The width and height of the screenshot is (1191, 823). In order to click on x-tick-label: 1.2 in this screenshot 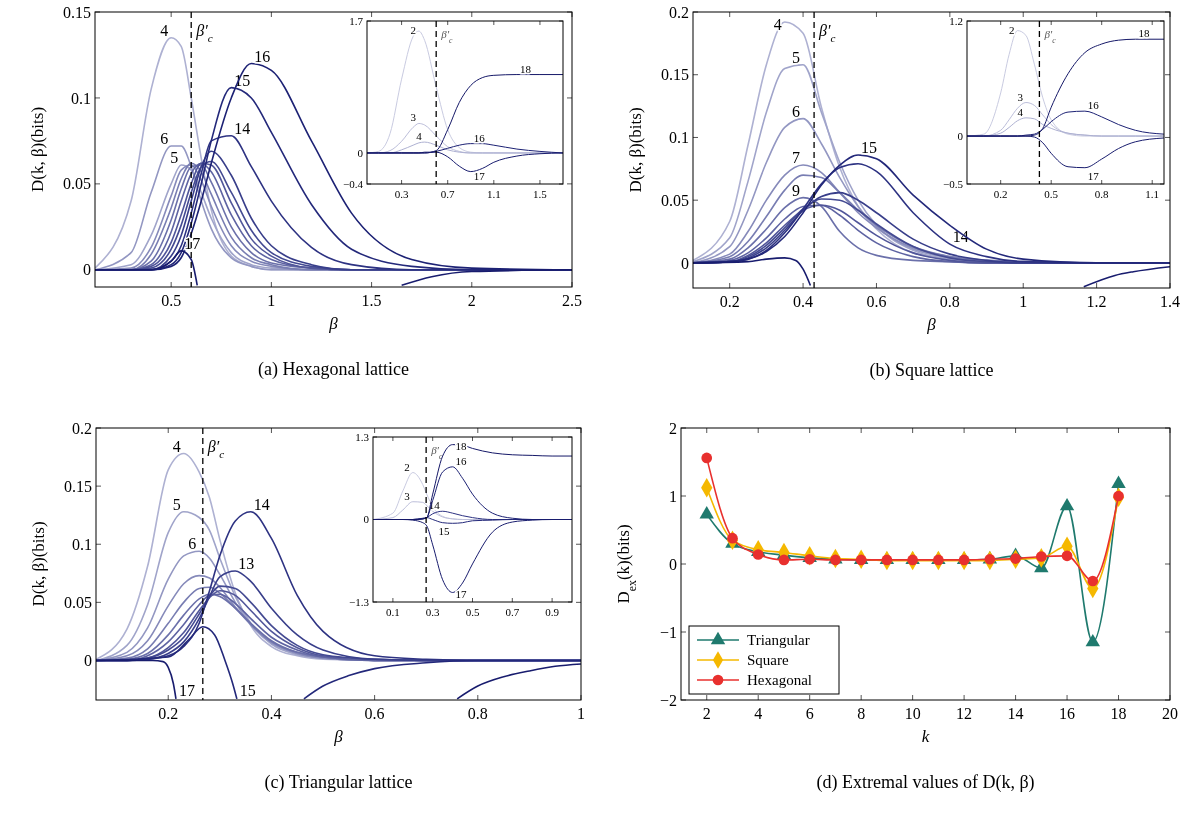, I will do `click(1096, 301)`.